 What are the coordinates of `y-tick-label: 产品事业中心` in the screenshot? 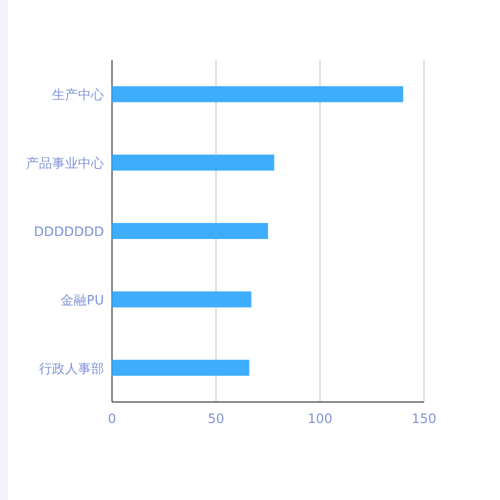 It's located at (65, 164).